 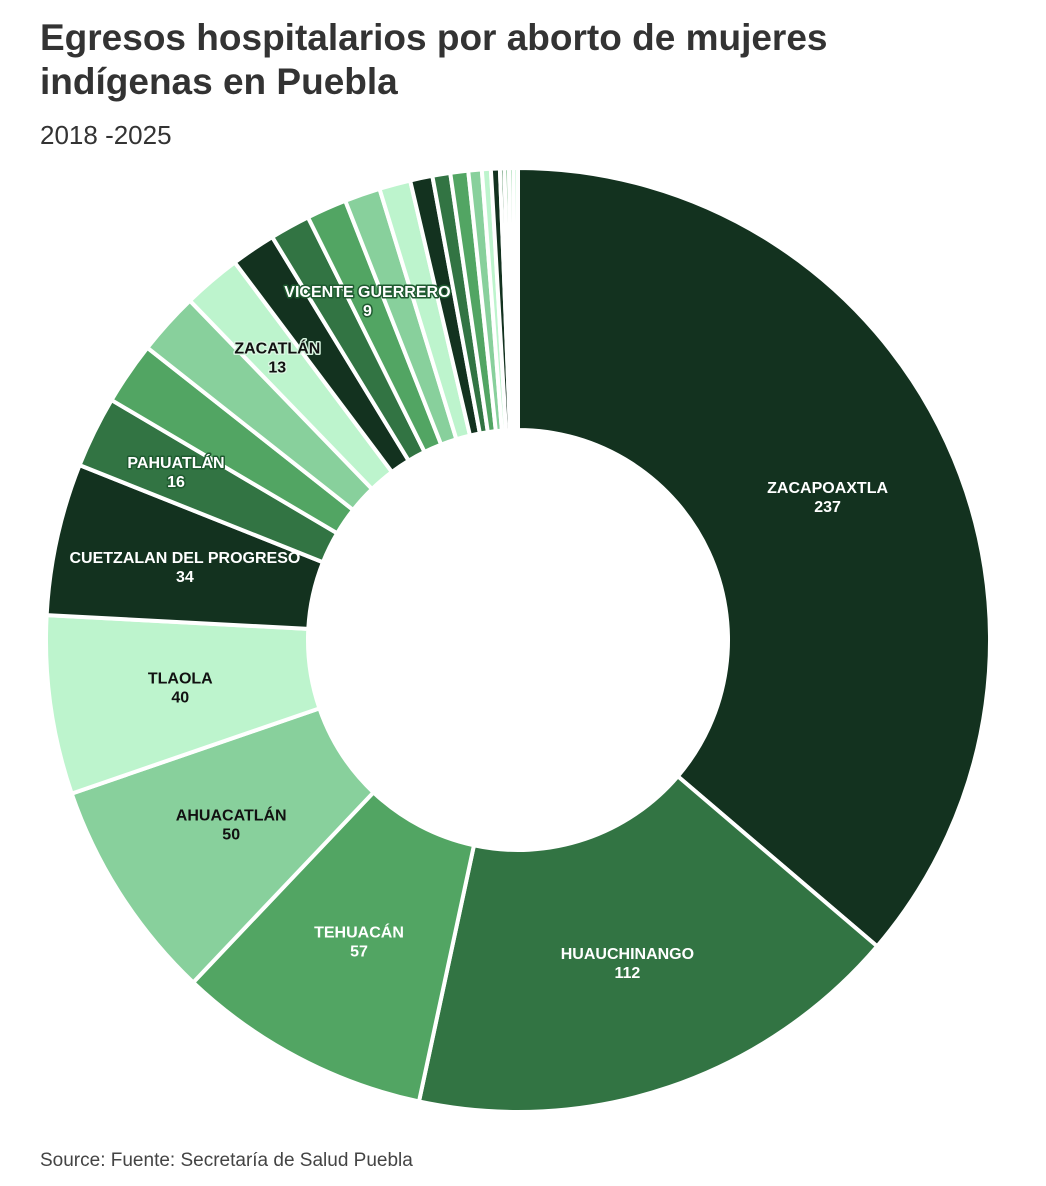 I want to click on slice-label: HUAUCHINANGO, so click(x=627, y=954).